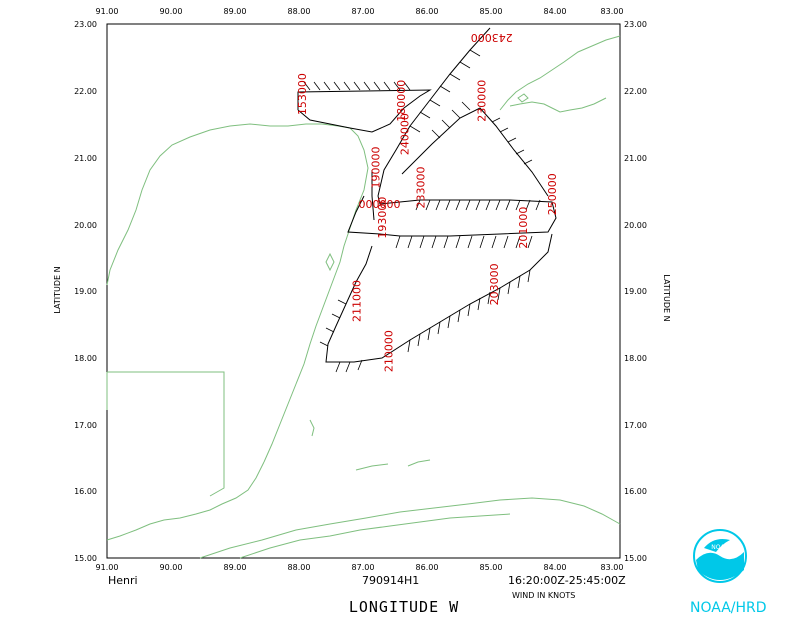 The height and width of the screenshot is (640, 800). What do you see at coordinates (85, 158) in the screenshot?
I see `lat-tick-label-left: 21.00` at bounding box center [85, 158].